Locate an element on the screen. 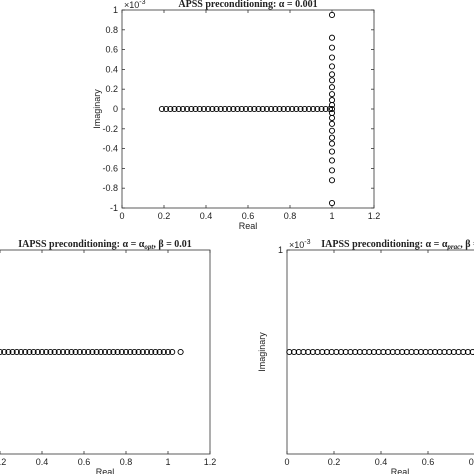  x-tick-label: 1 is located at coordinates (167, 462).